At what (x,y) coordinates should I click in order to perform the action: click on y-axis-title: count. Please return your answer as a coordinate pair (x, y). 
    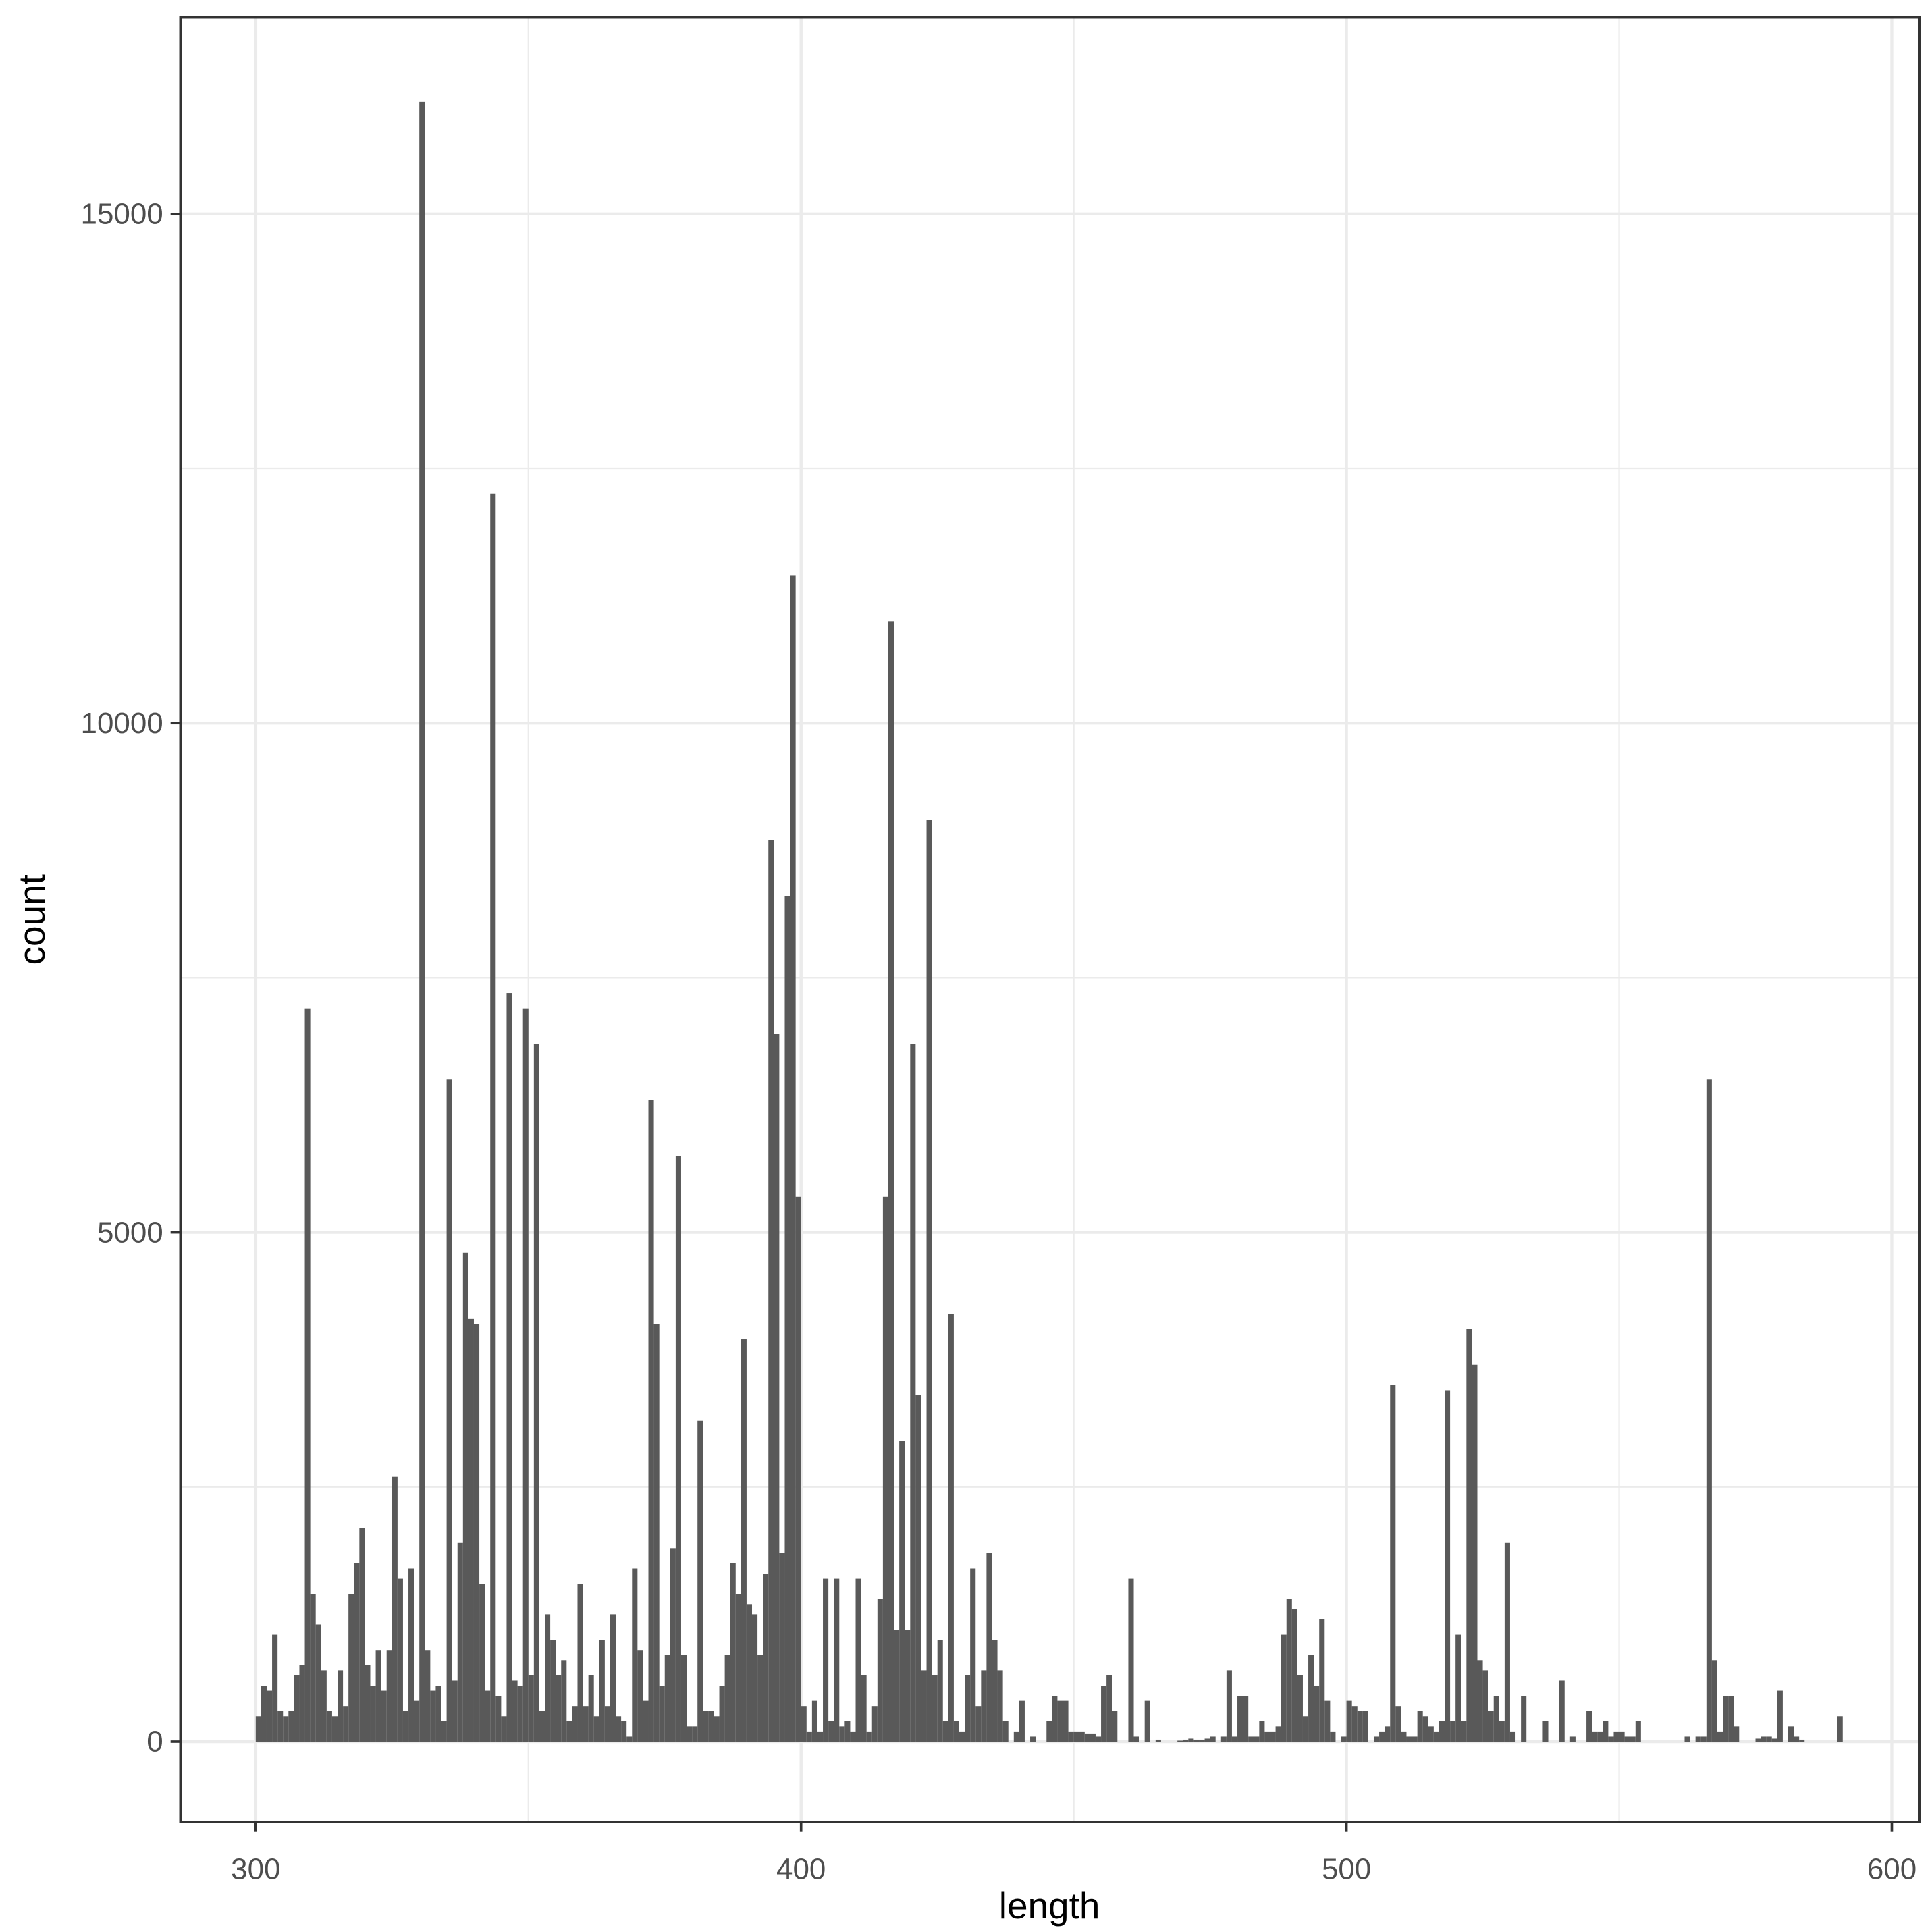
    Looking at the image, I should click on (32, 919).